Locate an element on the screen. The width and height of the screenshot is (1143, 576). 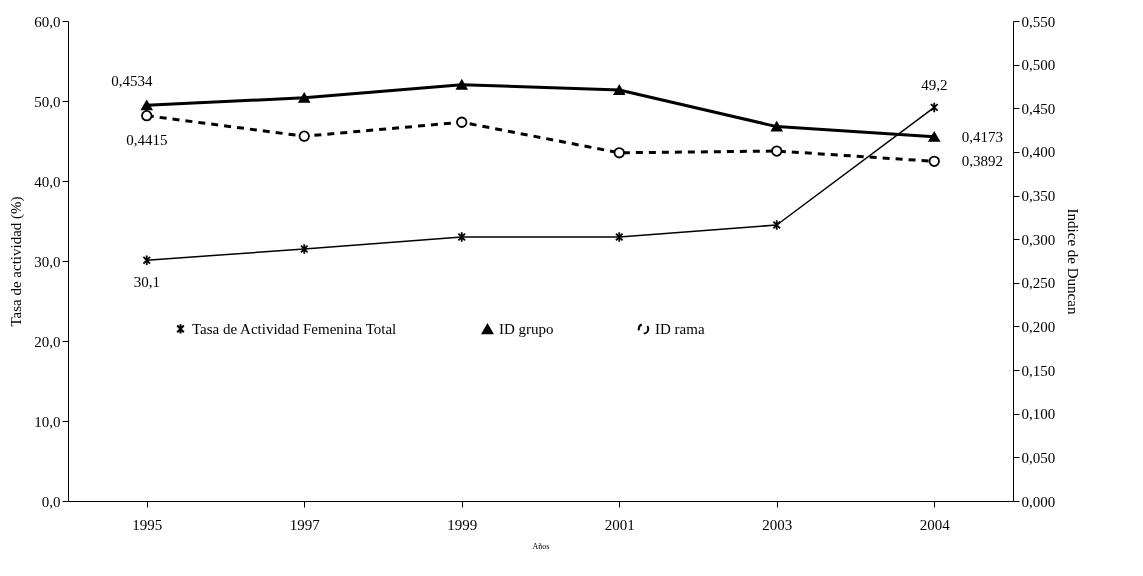
y-tick-label: 30,0 is located at coordinates (47, 261).